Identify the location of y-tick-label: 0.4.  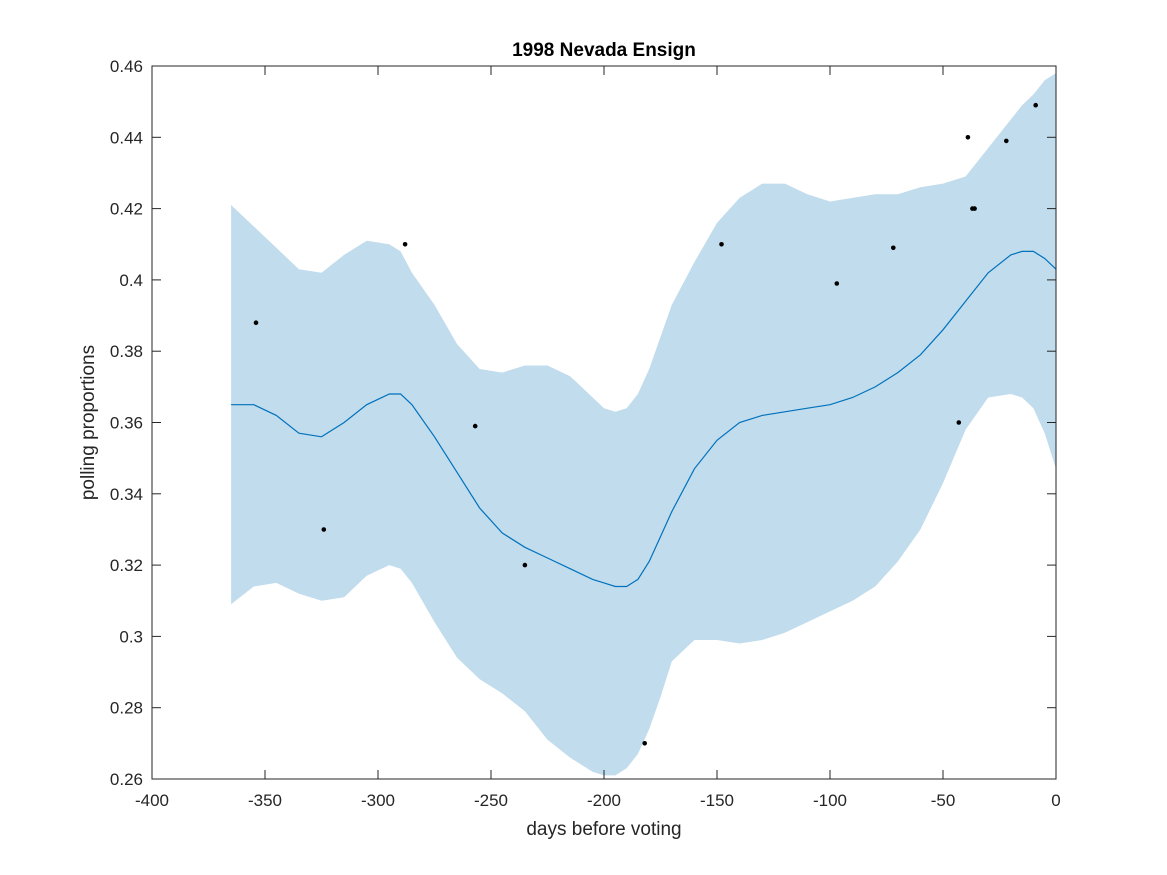
(131, 280).